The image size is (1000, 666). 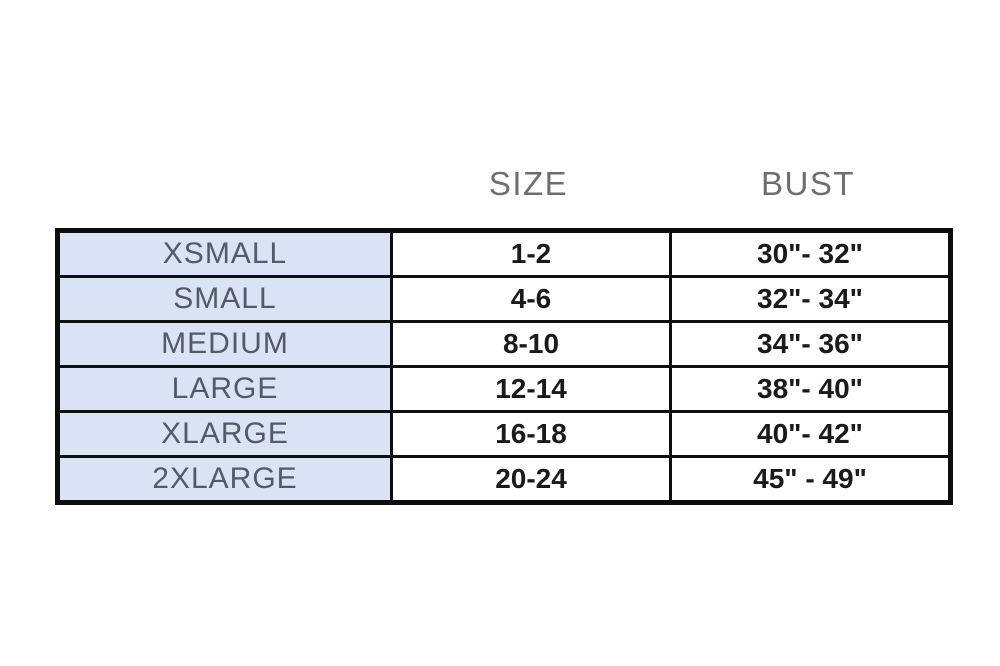 I want to click on row-label-cell: MEDIUM, so click(x=224, y=344).